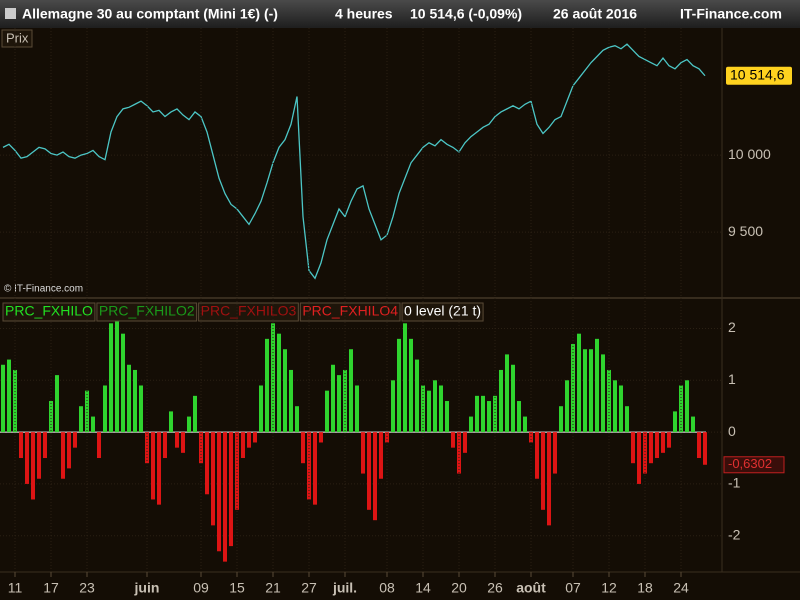  Describe the element at coordinates (732, 431) in the screenshot. I see `y-tick-label: 0` at that location.